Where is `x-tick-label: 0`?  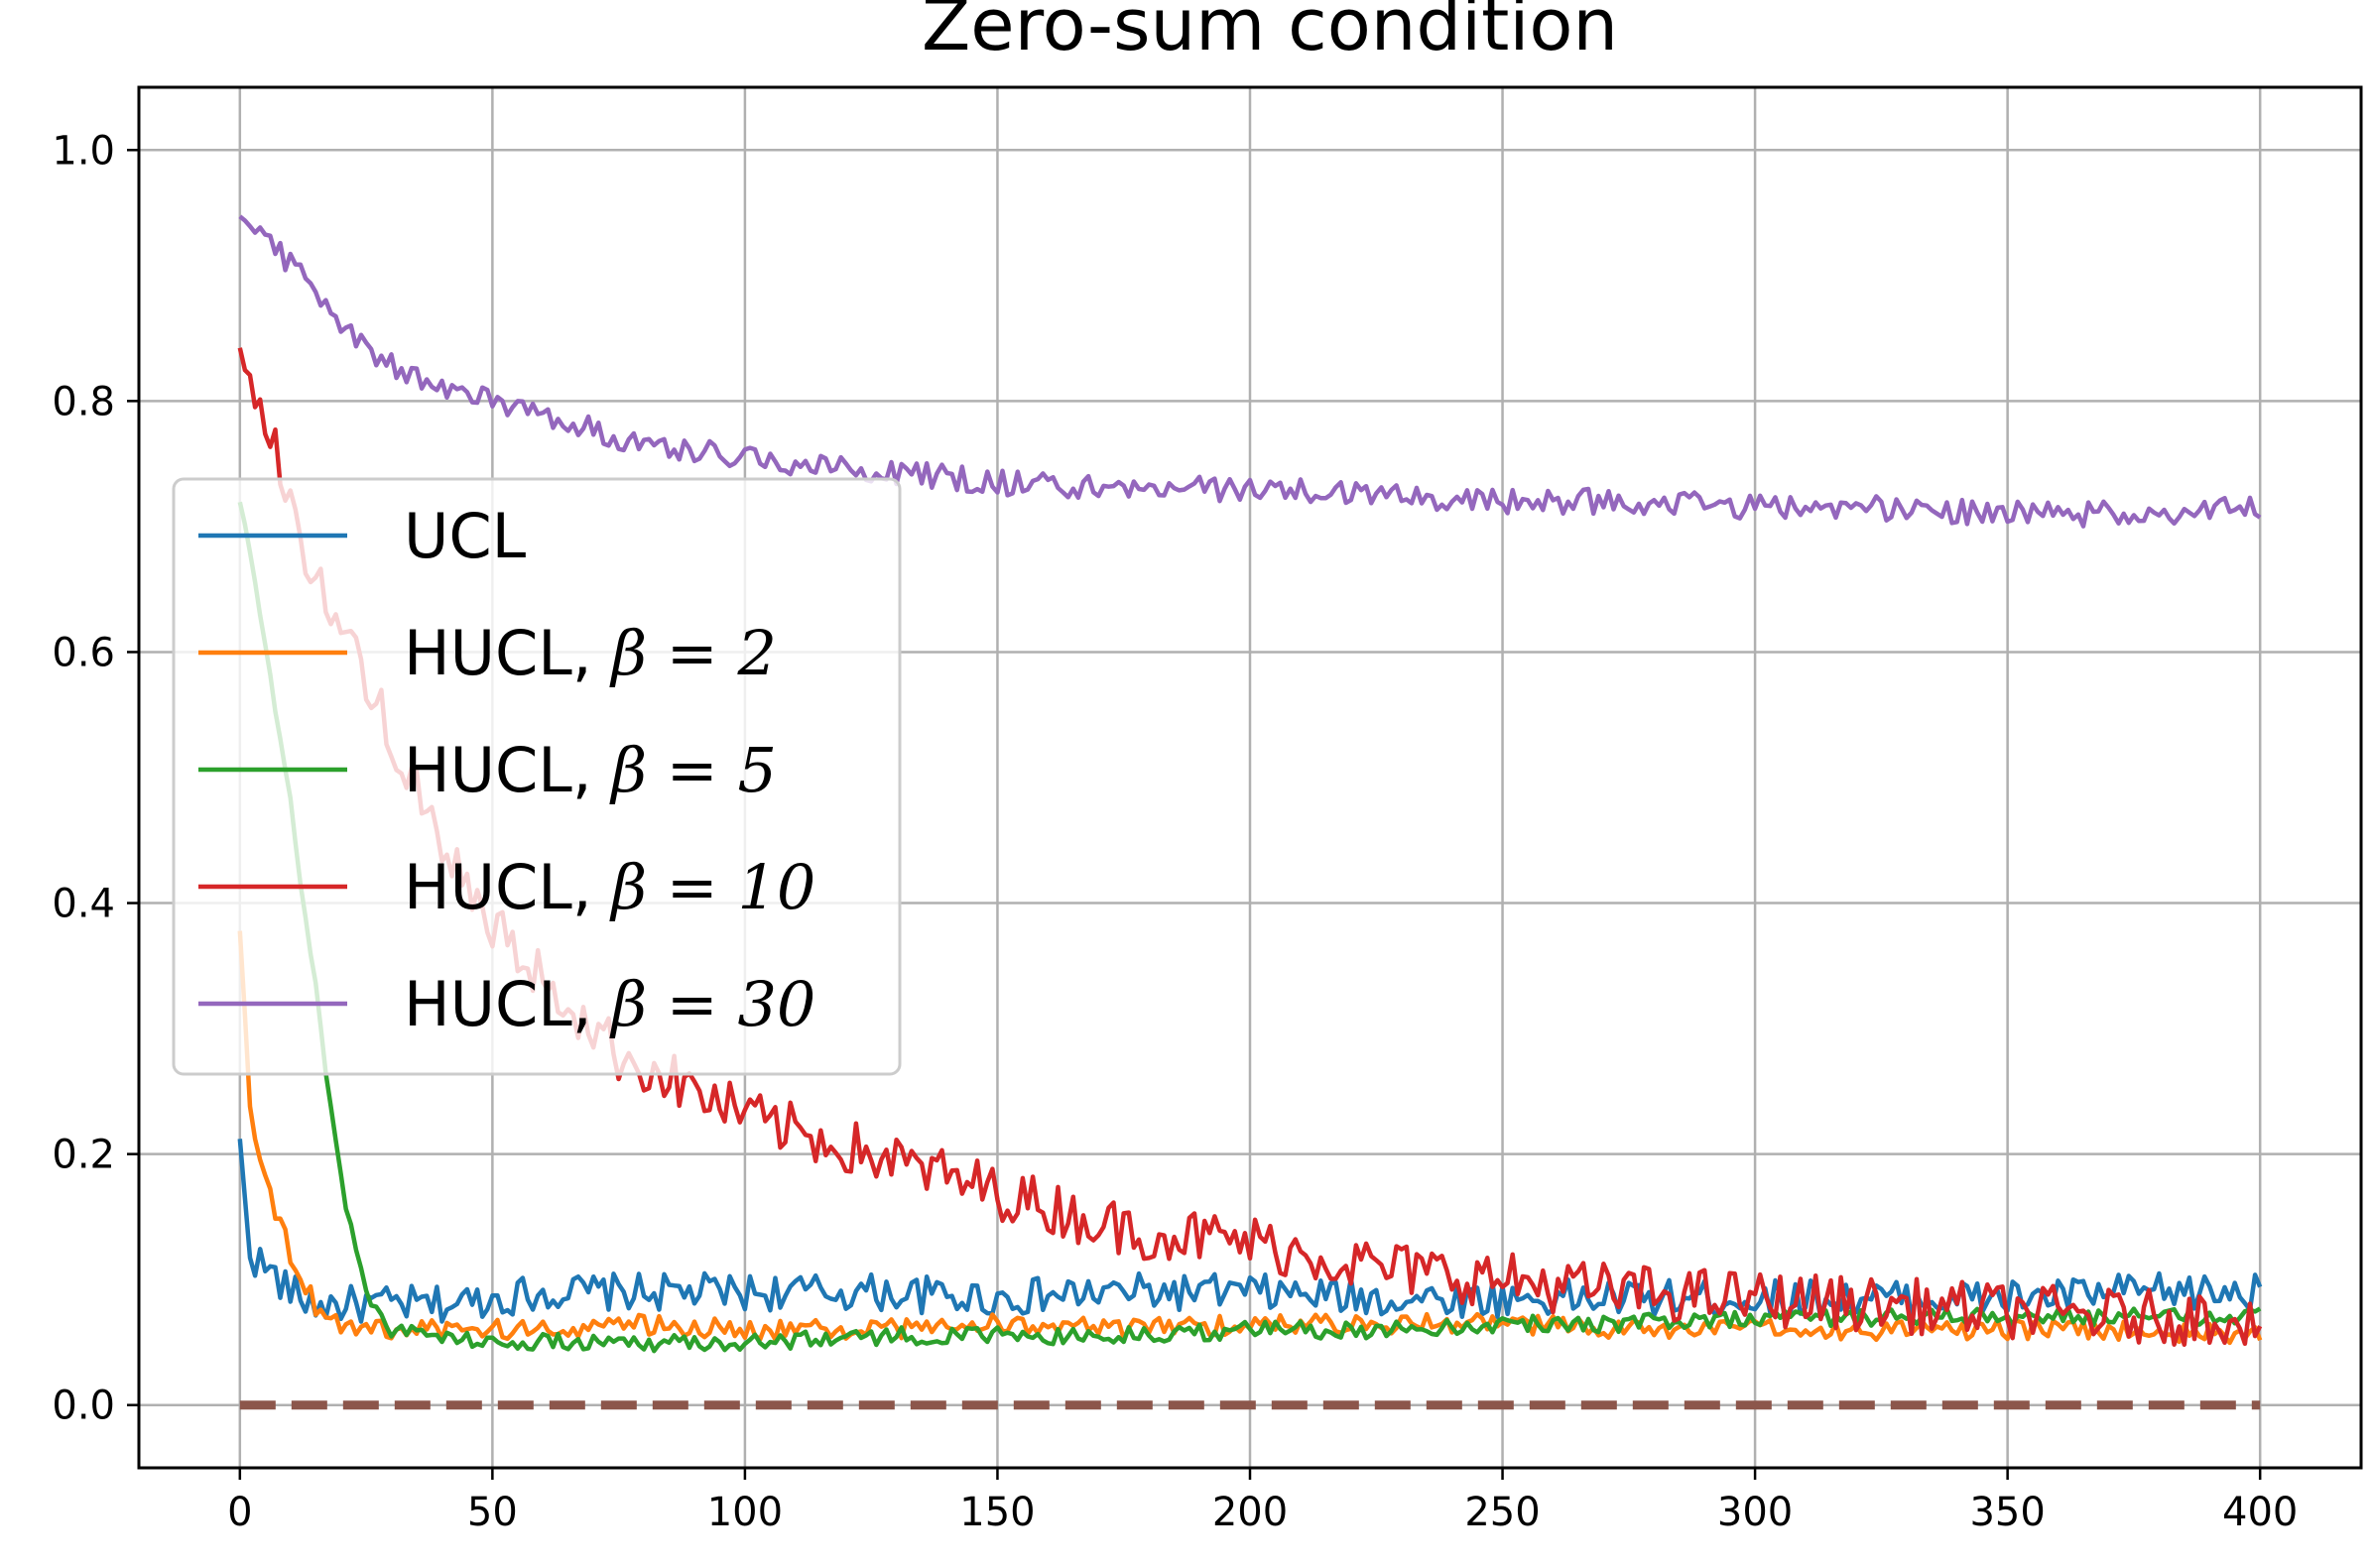
x-tick-label: 0 is located at coordinates (239, 1512).